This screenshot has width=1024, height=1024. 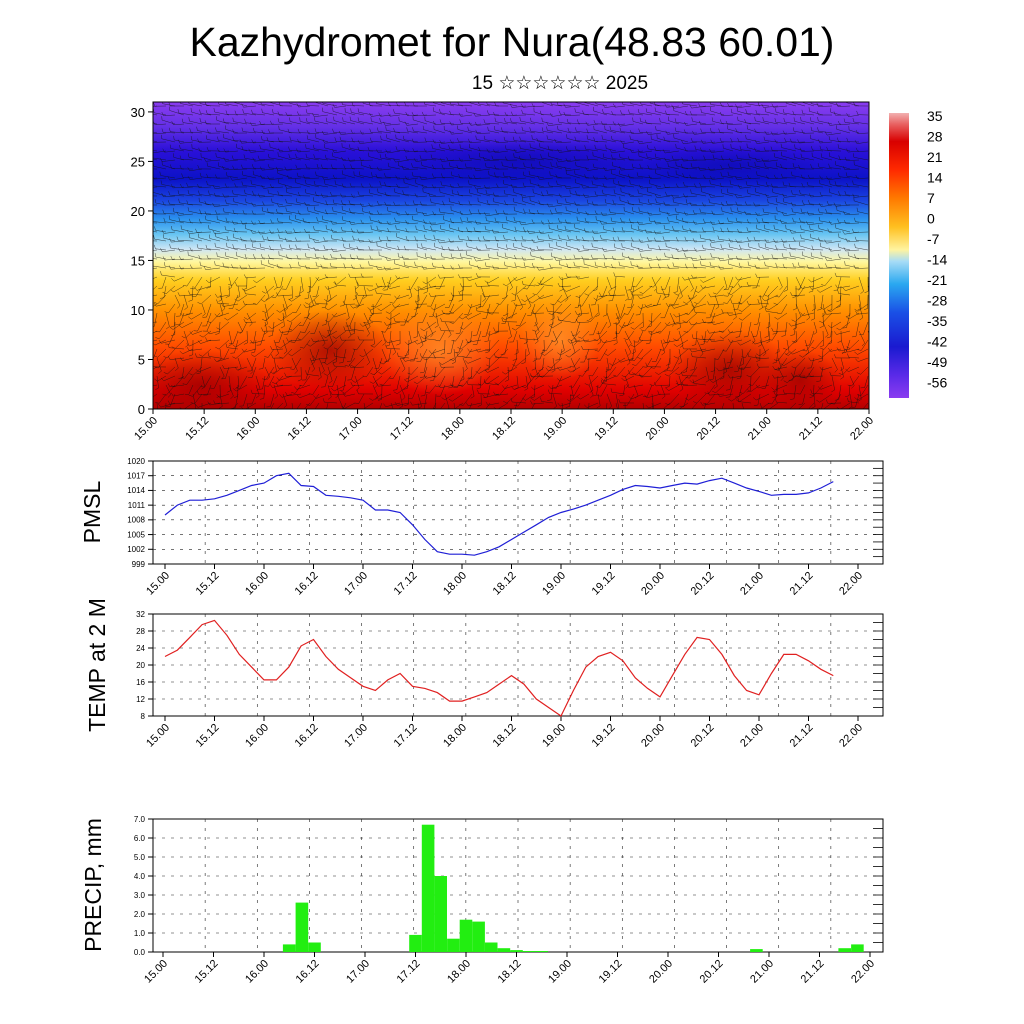 What do you see at coordinates (136, 461) in the screenshot?
I see `y-tick-label: 1020` at bounding box center [136, 461].